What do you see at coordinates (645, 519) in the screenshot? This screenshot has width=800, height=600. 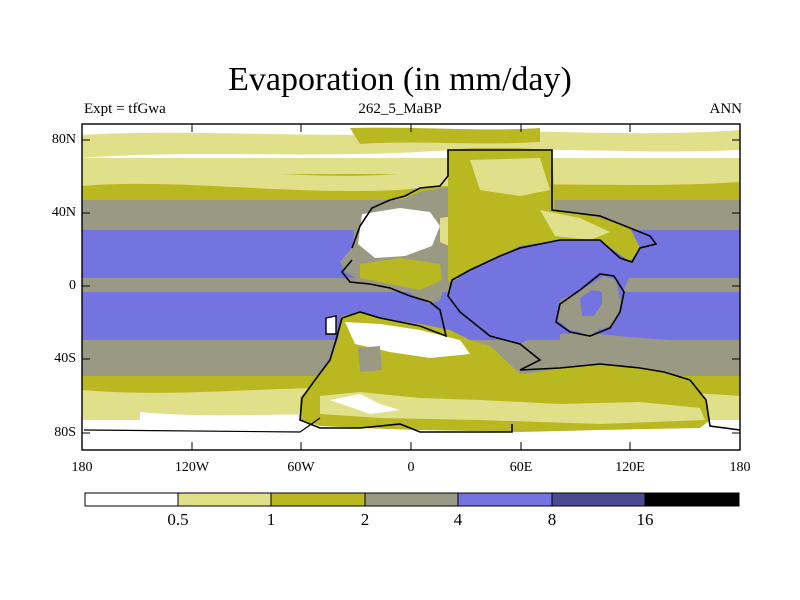 I see `colorbar-label-16: 16` at bounding box center [645, 519].